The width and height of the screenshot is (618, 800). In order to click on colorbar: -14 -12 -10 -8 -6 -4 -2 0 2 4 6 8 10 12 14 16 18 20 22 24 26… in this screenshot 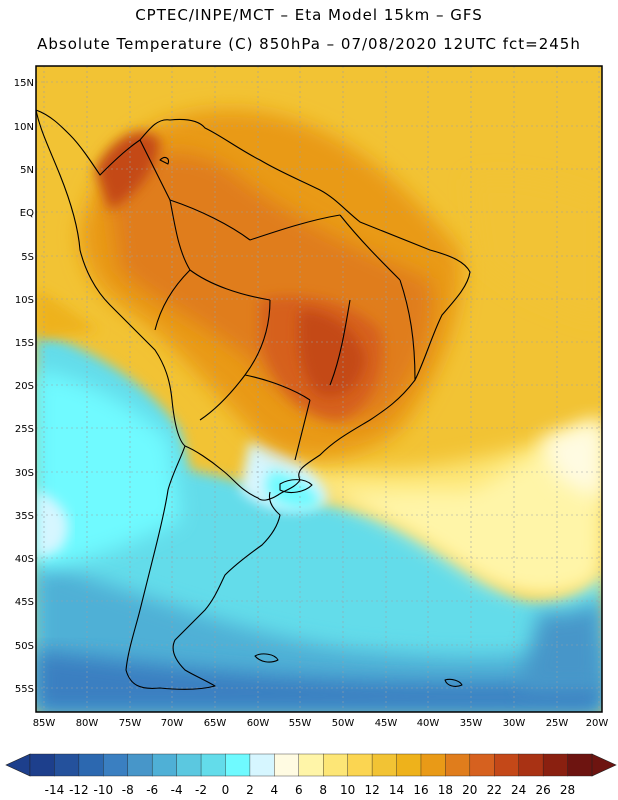, I will do `click(311, 775)`.